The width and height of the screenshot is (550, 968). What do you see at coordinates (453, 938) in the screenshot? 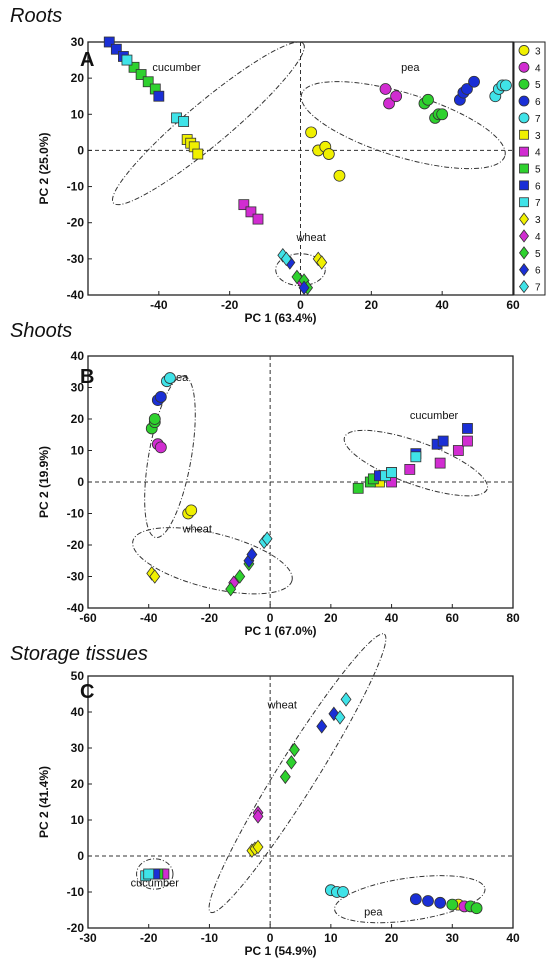
I see `x-tick-label: 30` at bounding box center [453, 938].